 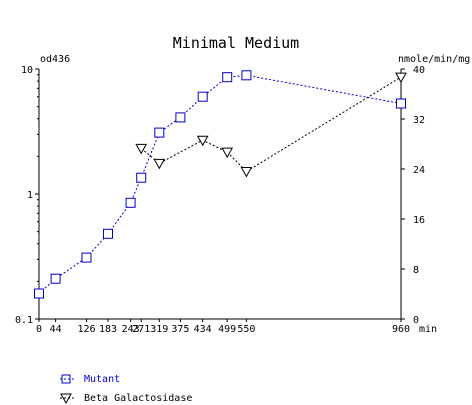 What do you see at coordinates (416, 320) in the screenshot?
I see `right-tick-label: 0` at bounding box center [416, 320].